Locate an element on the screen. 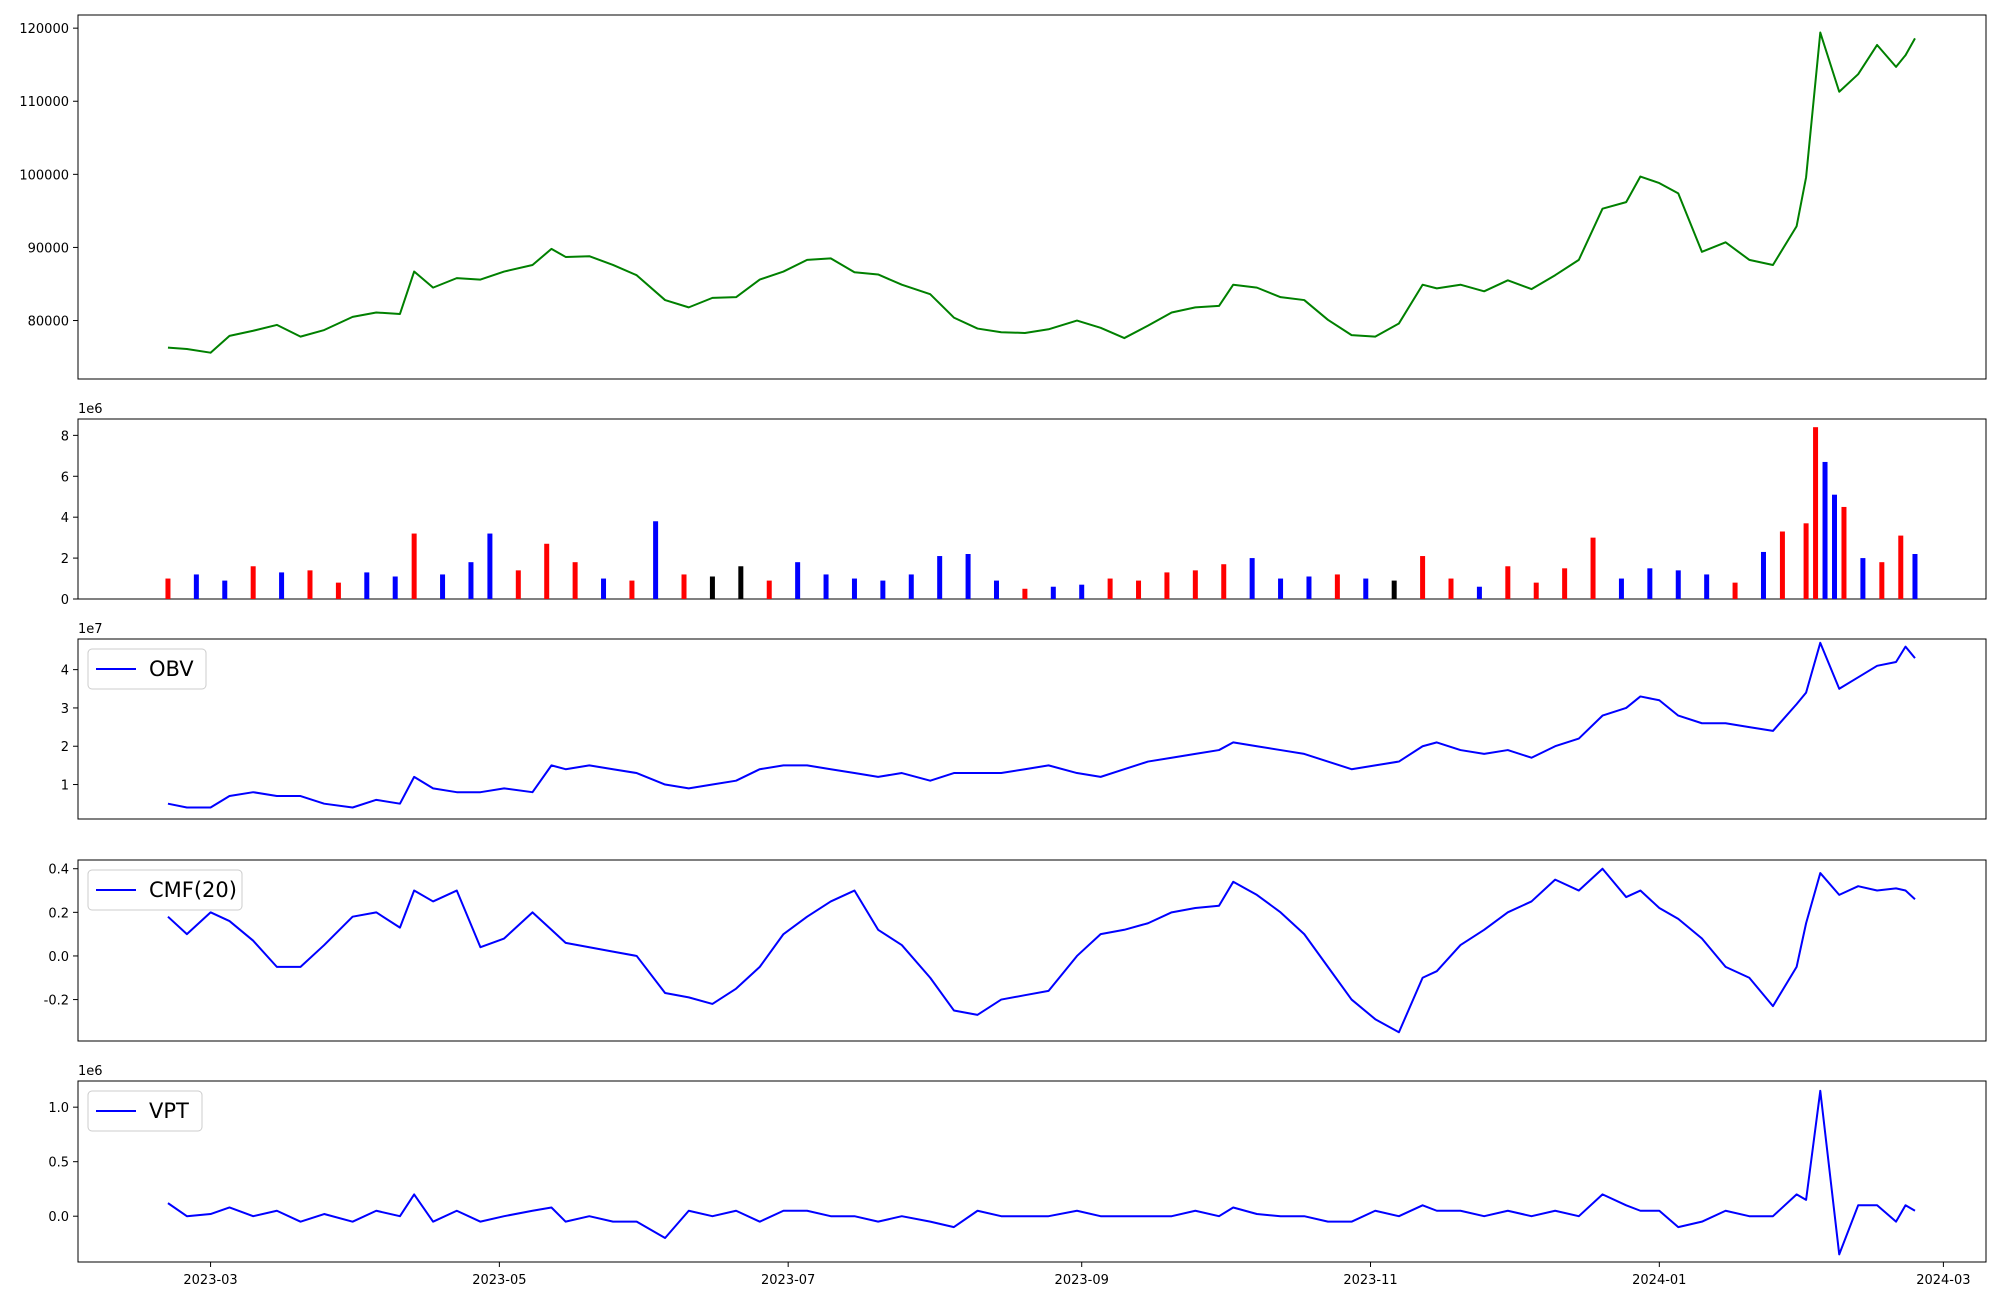 Image resolution: width=2000 pixels, height=1300 pixels. cmf-panel: -0.2 0.0 0.2 0.4 CMF(20) is located at coordinates (1015, 950).